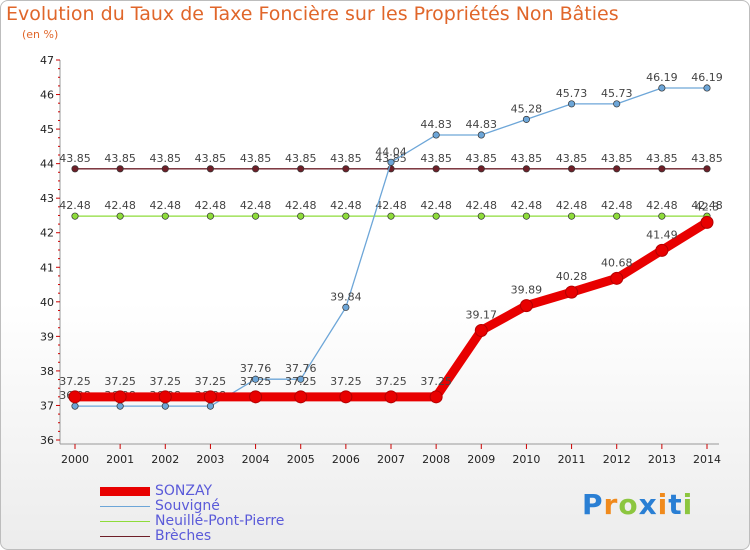 This screenshot has width=750, height=550. I want to click on legend-item-sonzay: SONZAY, so click(192, 491).